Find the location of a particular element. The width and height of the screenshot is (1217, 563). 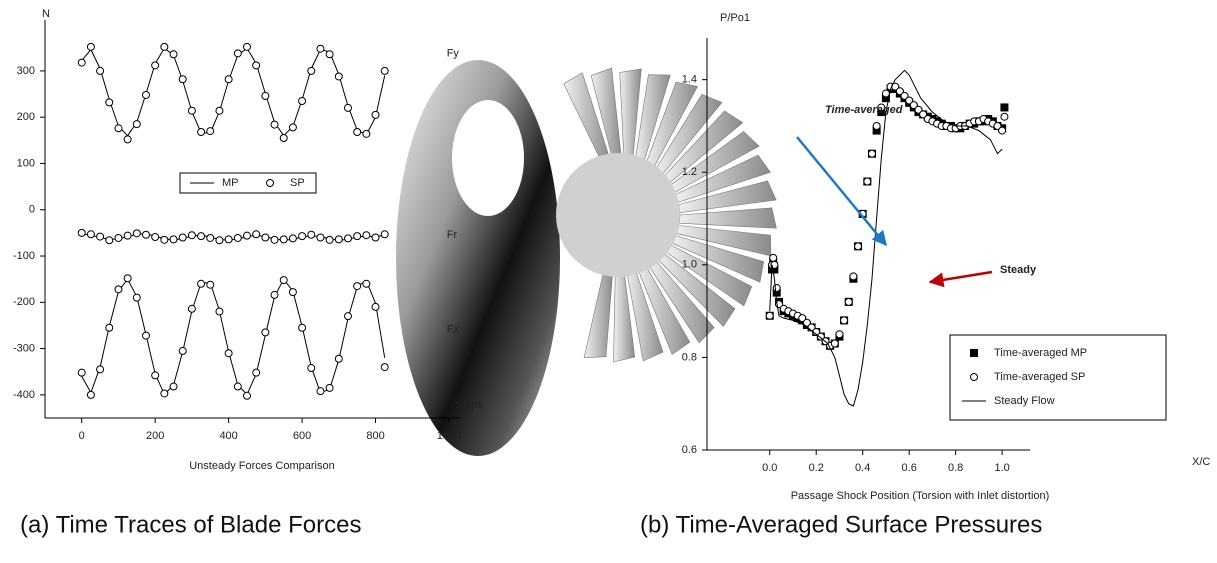

legend-label: Time-averaged MP is located at coordinates (1040, 353).